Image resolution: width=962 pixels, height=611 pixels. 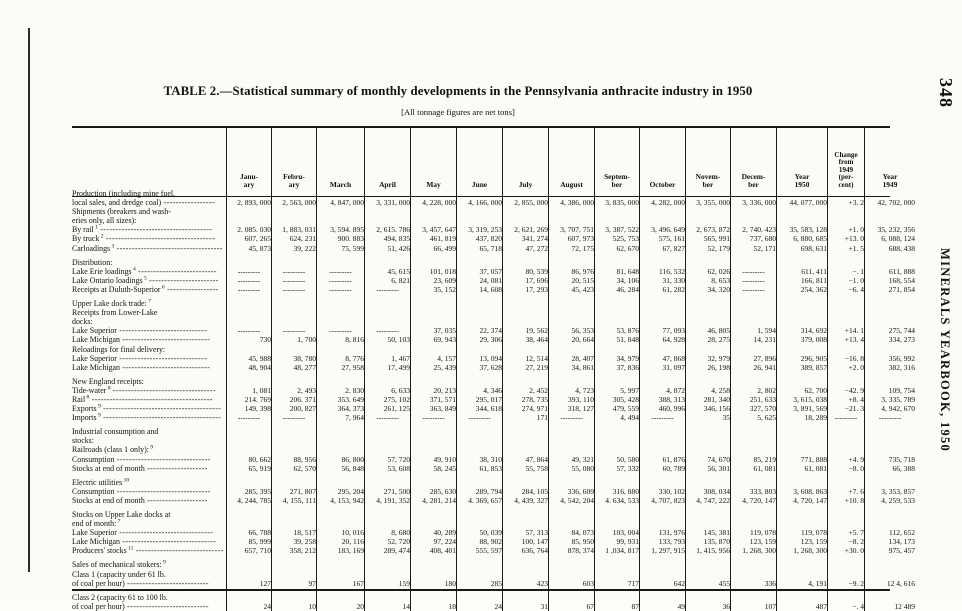 I want to click on cell-upper-lake-head-change, so click(x=846, y=304).